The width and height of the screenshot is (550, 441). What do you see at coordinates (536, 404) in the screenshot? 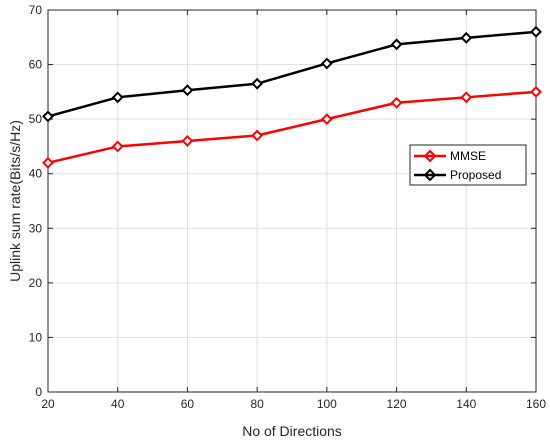
I see `x-tick-label: 160` at bounding box center [536, 404].